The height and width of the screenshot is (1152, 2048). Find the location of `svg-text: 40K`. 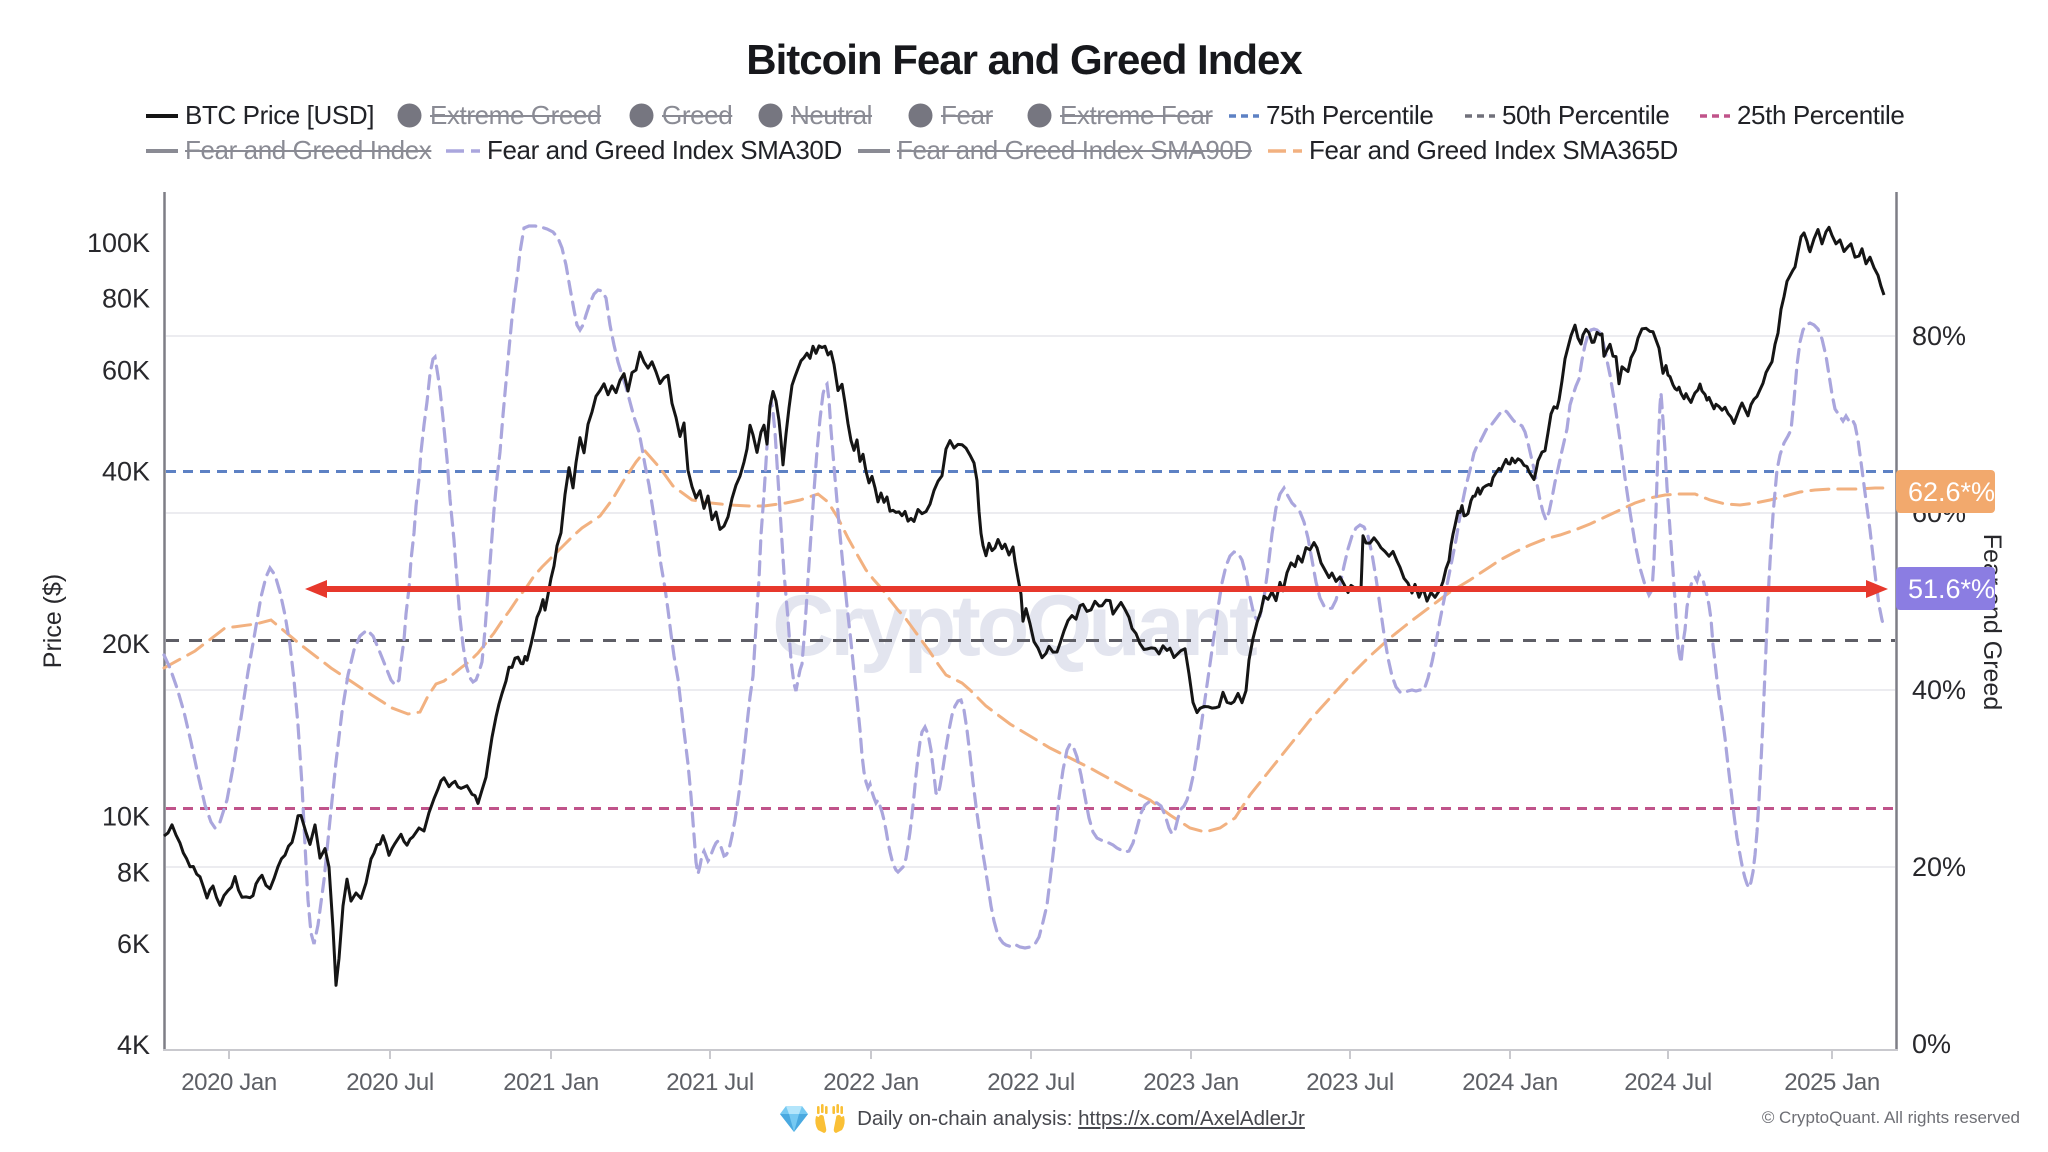

svg-text: 40K is located at coordinates (126, 471).